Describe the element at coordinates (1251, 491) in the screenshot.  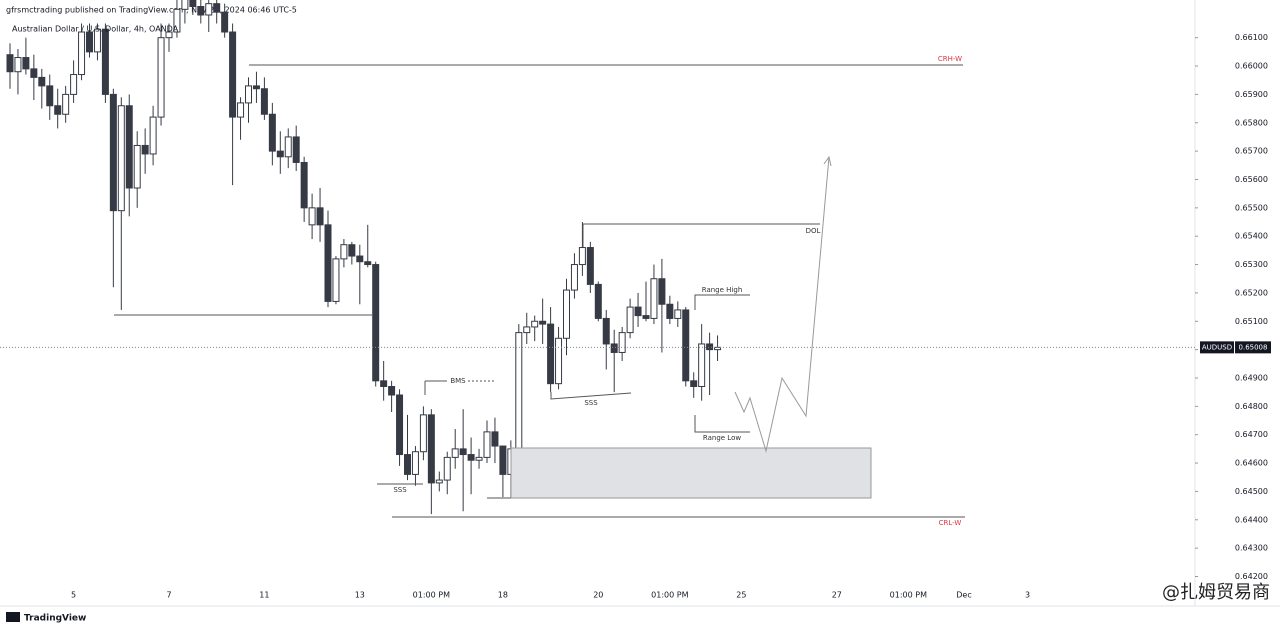
I see `y-tick-label: 0.64500` at that location.